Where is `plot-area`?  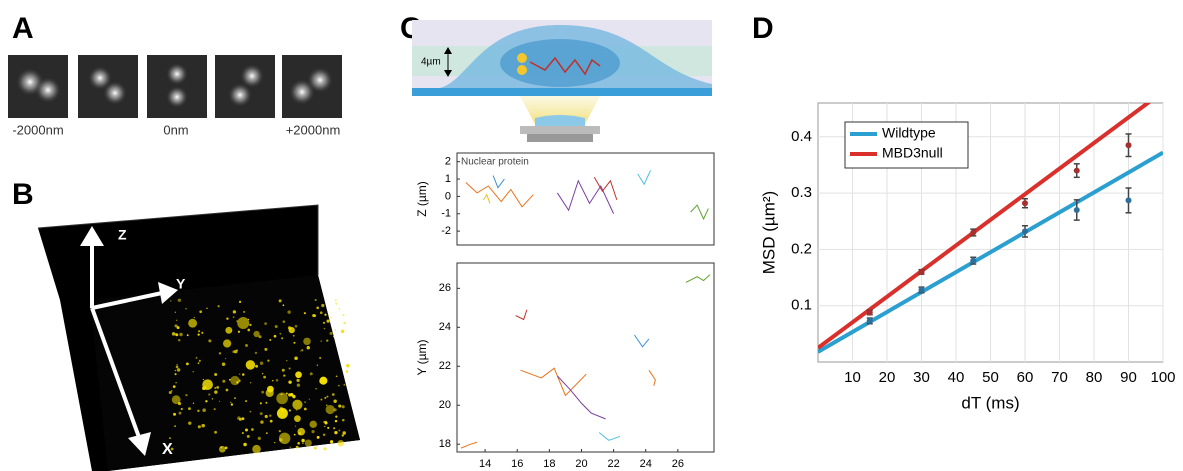 plot-area is located at coordinates (585, 199).